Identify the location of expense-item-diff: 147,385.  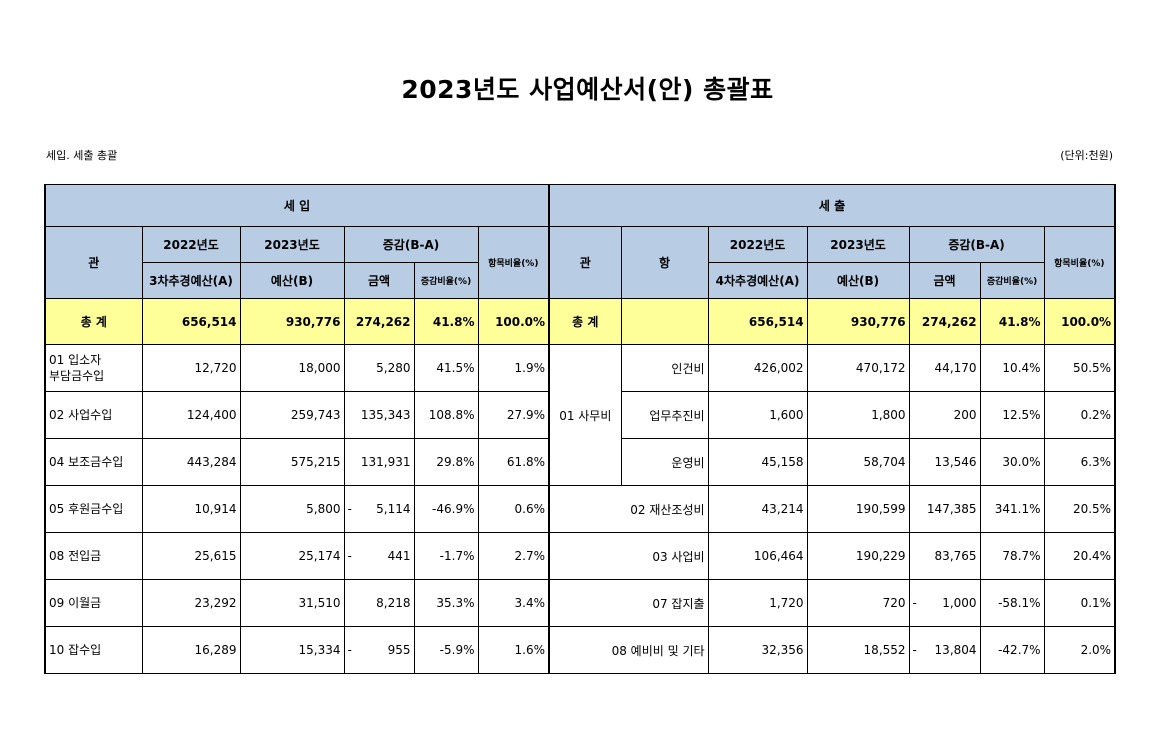
(944, 509).